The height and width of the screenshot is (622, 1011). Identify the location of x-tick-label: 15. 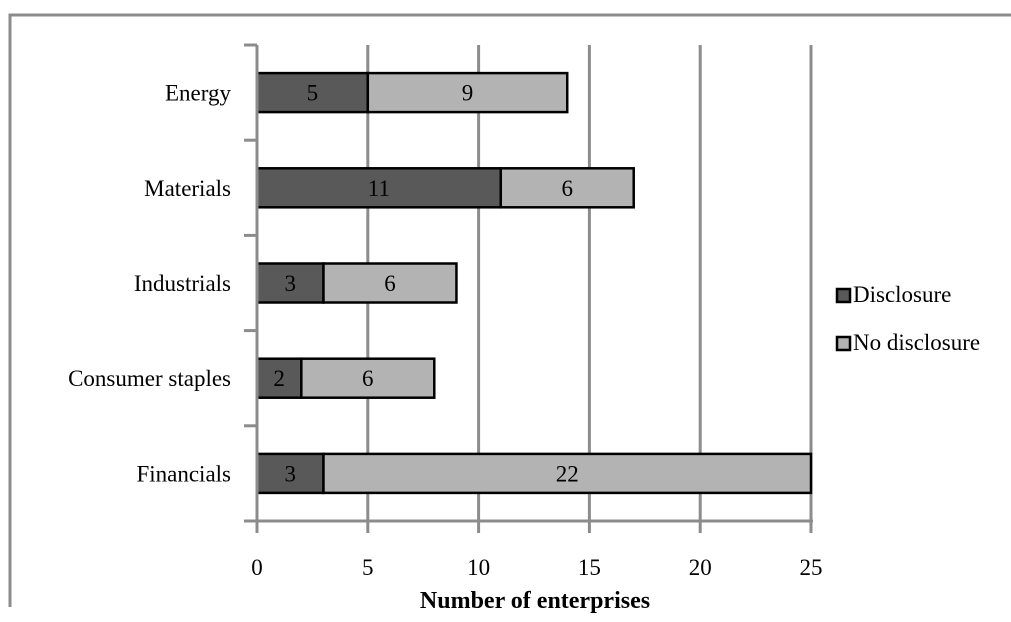
(589, 567).